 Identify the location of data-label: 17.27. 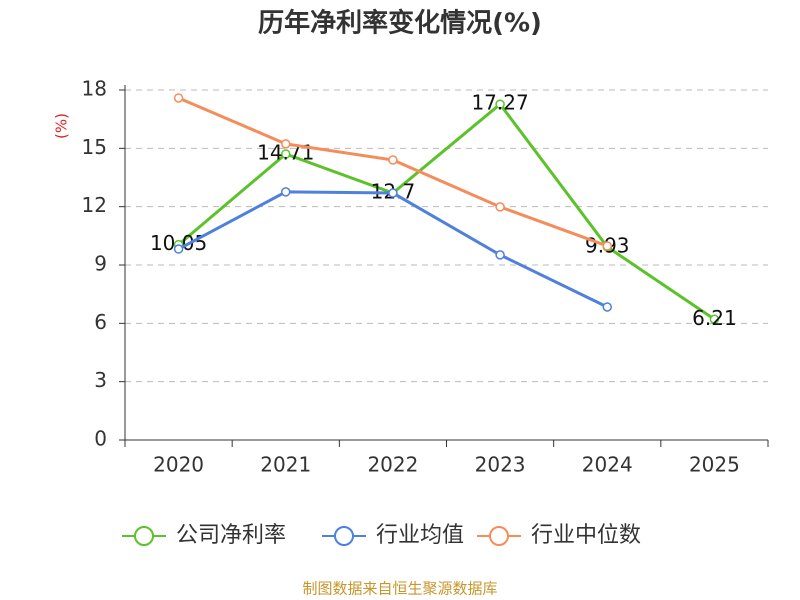
(499, 103).